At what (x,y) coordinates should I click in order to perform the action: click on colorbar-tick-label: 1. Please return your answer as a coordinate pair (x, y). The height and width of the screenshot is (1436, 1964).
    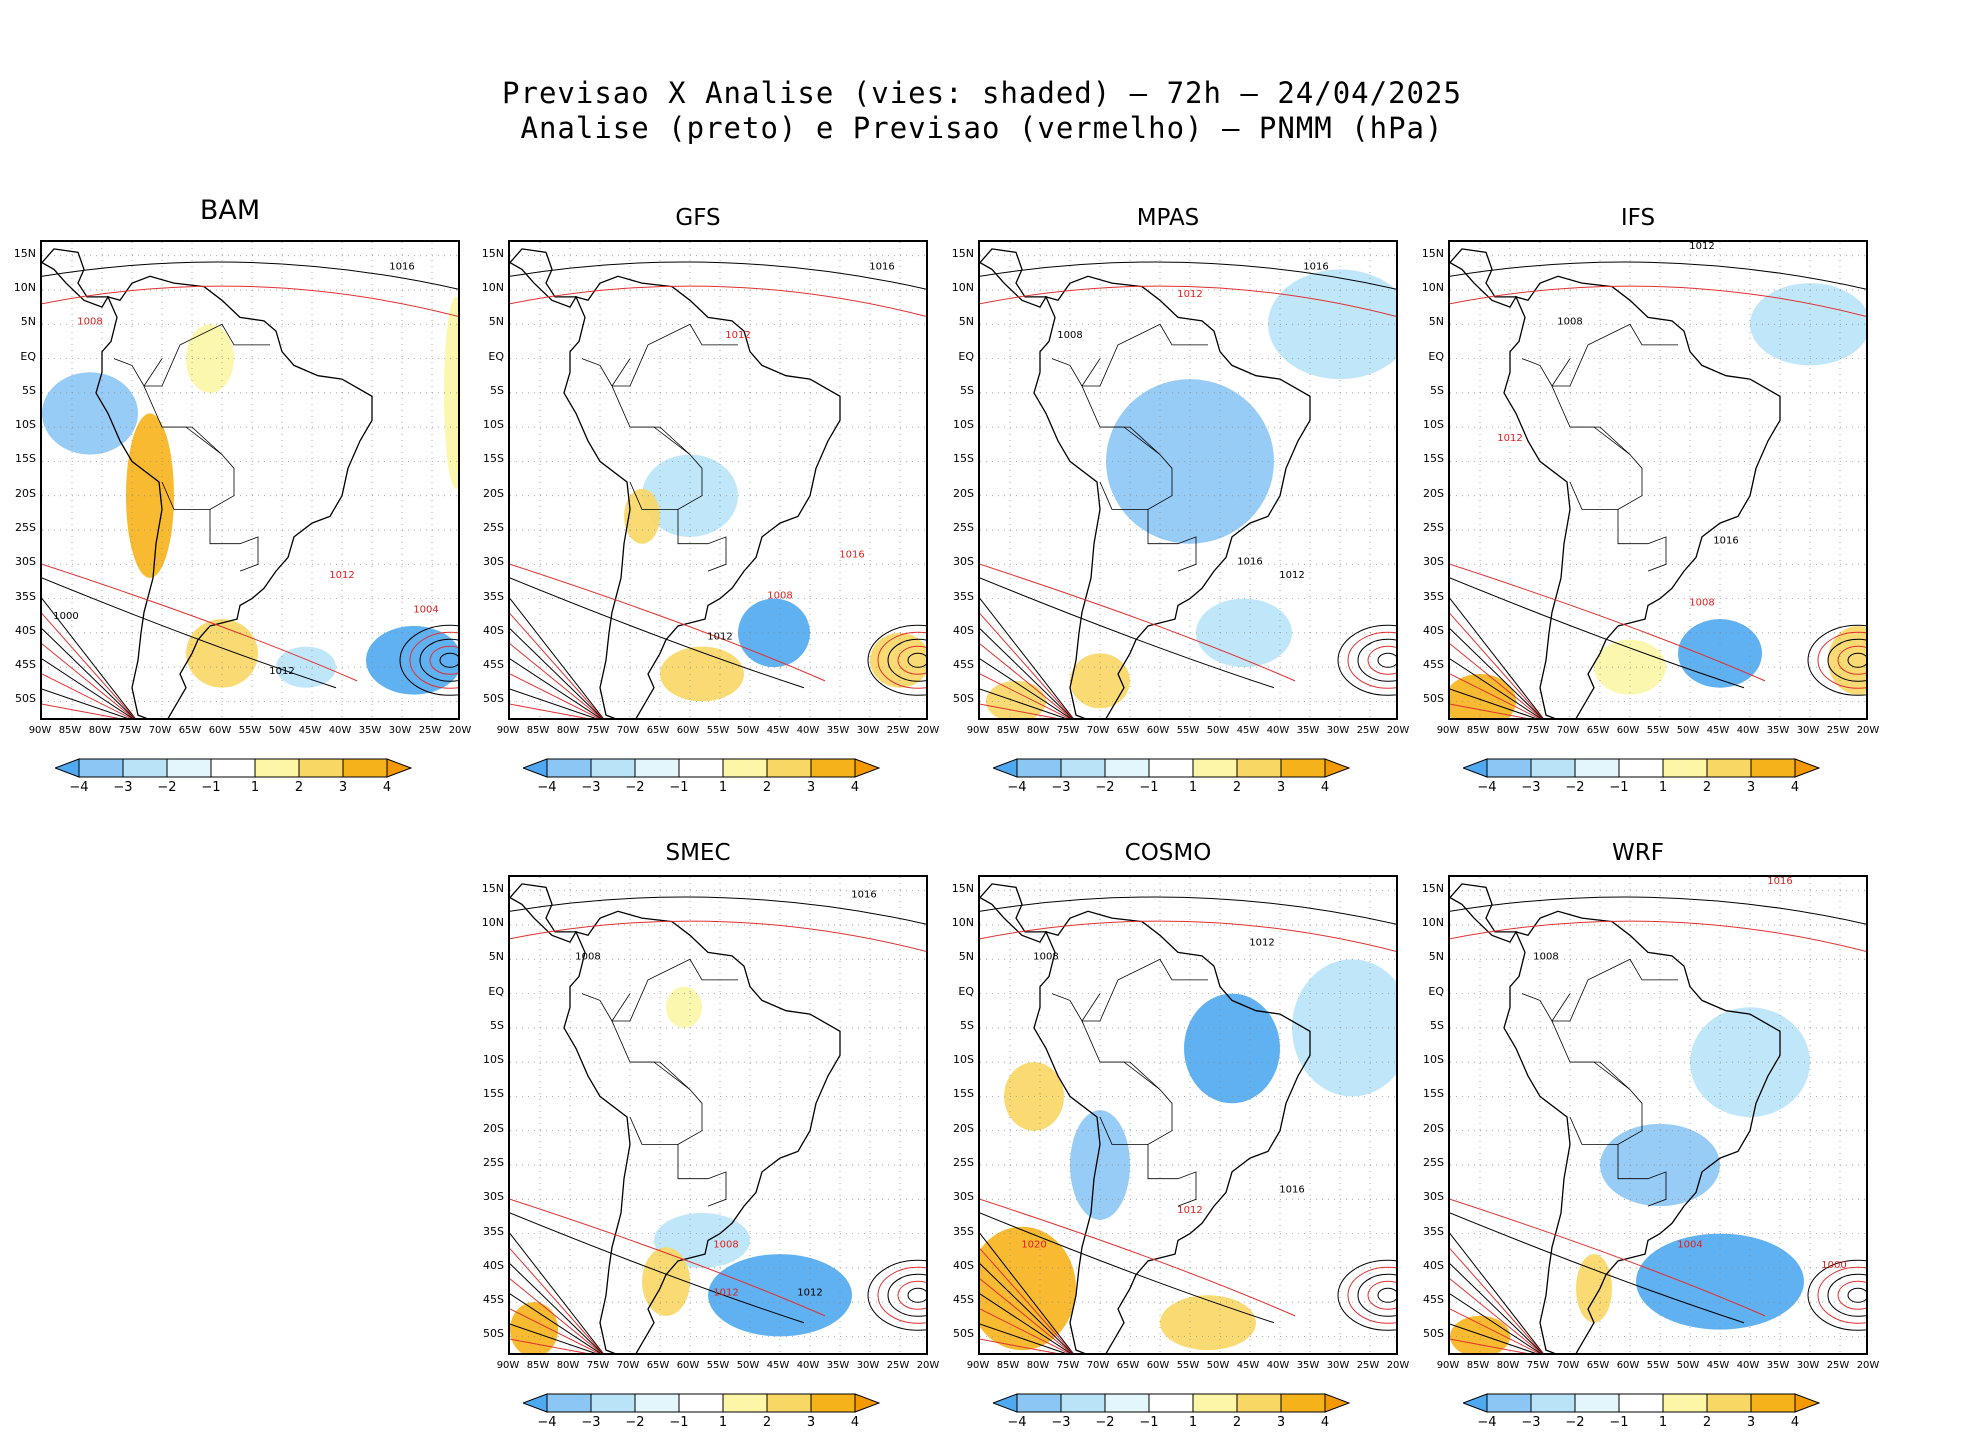
    Looking at the image, I should click on (255, 787).